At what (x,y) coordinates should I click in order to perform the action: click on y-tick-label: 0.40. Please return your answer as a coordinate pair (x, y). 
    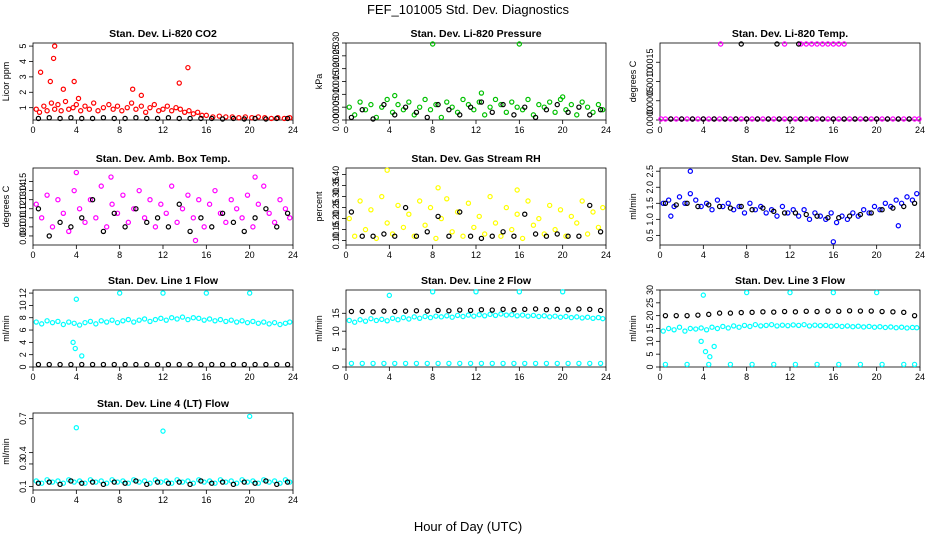
    Looking at the image, I should click on (336, 175).